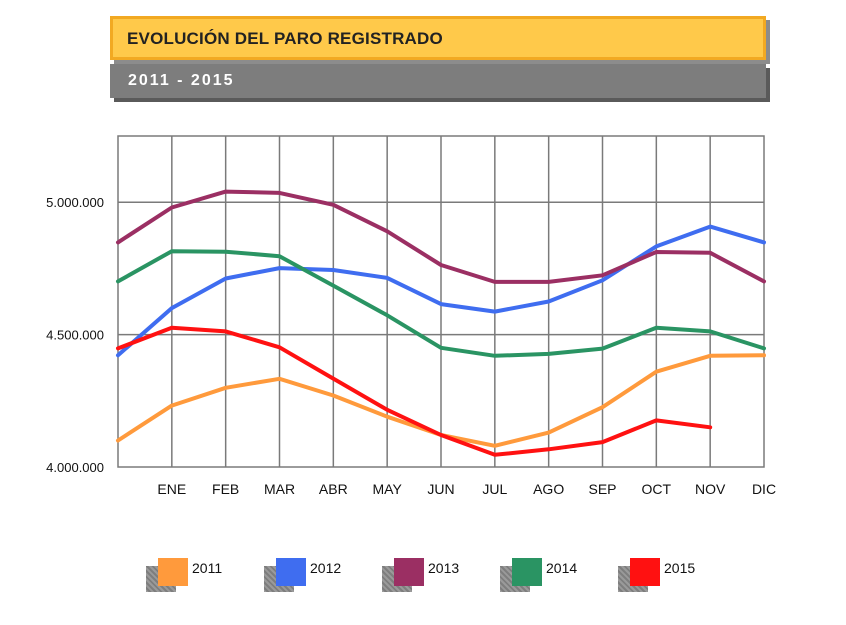  I want to click on legend-label: 2012, so click(326, 568).